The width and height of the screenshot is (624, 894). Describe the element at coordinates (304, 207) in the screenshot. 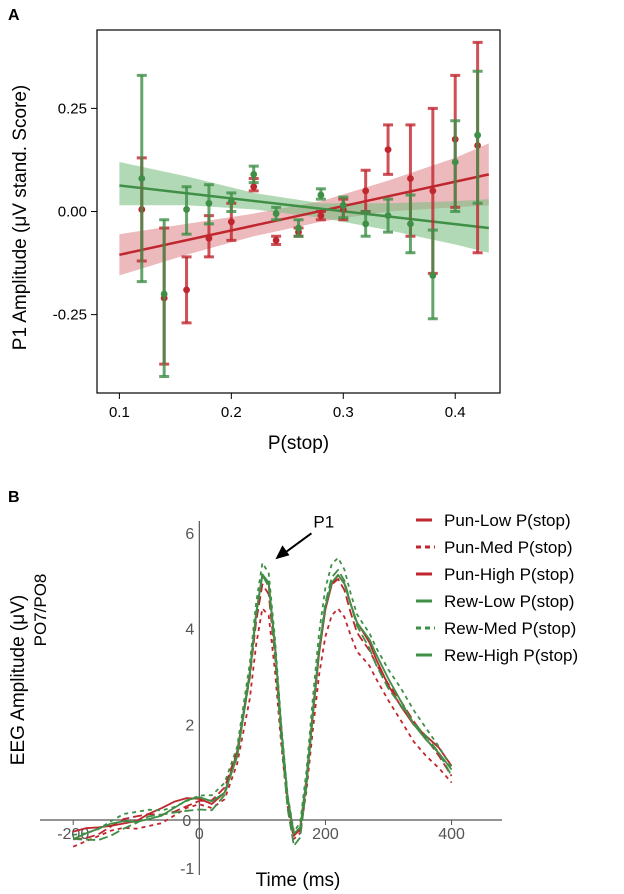

I see `regression-line-reward` at that location.